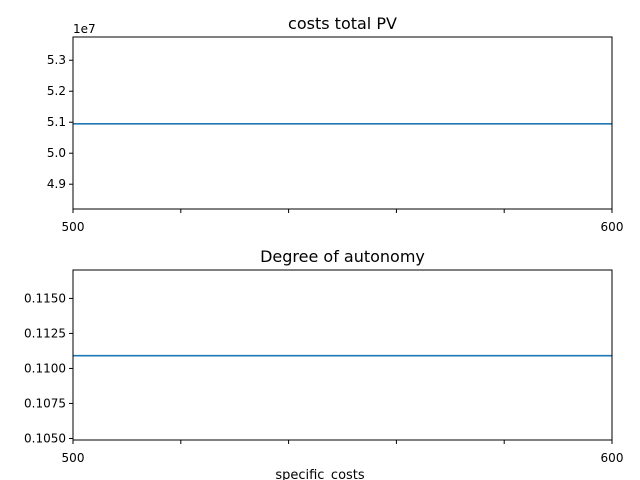  What do you see at coordinates (45, 438) in the screenshot?
I see `y-tick-label: 0.1050` at bounding box center [45, 438].